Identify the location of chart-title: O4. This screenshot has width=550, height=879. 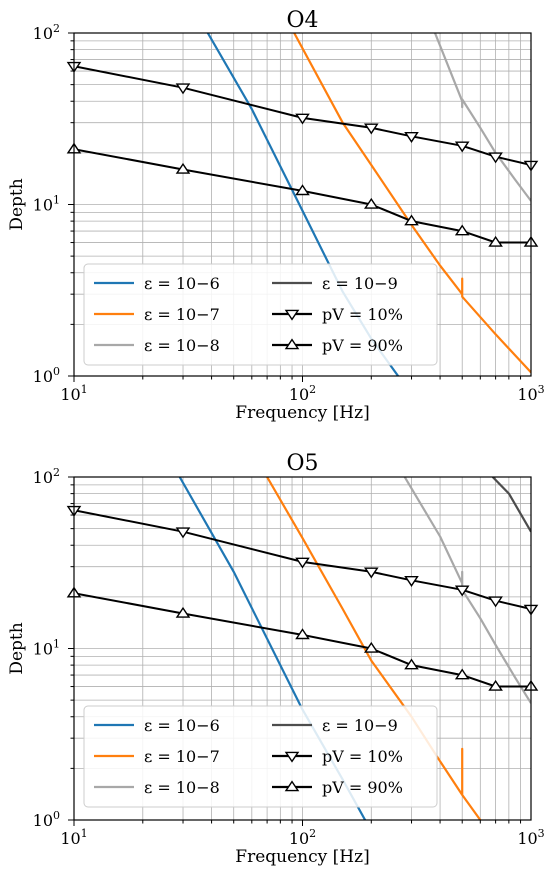
(302, 20).